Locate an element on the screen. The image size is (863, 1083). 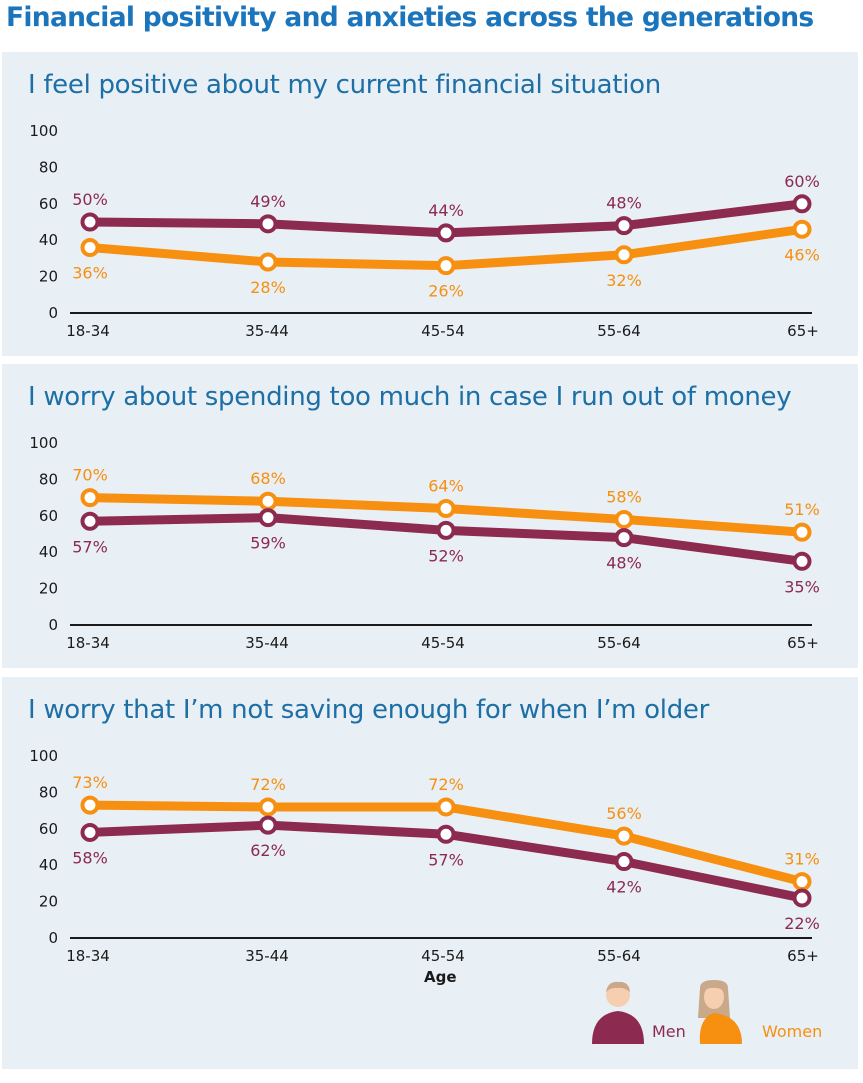
data-label-women: 64% is located at coordinates (446, 486).